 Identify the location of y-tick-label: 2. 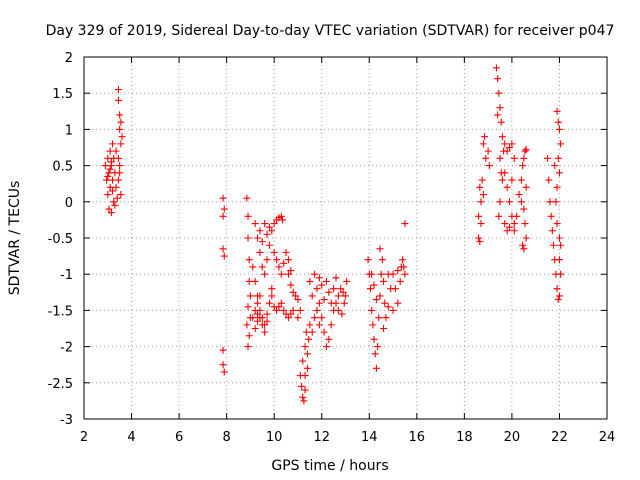
(69, 58).